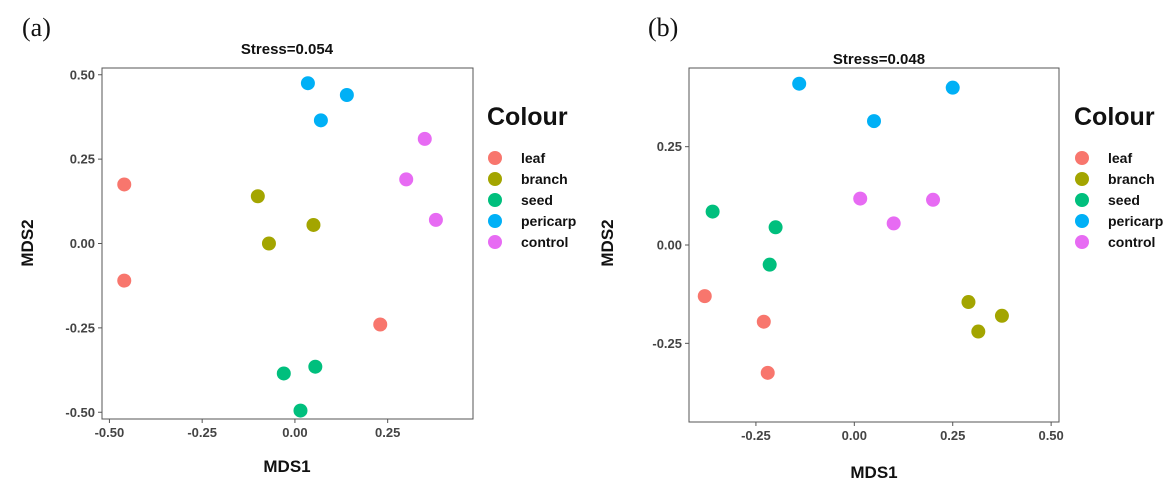  I want to click on panel-b-legend: Colour leaf branch seed pericarp control, so click(1118, 176).